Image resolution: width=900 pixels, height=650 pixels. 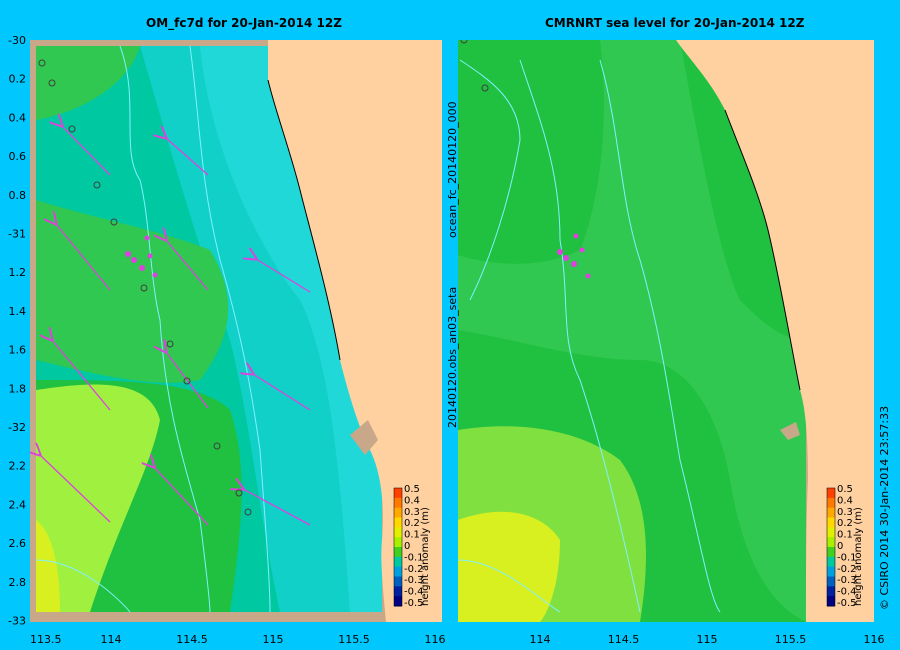 I want to click on latitude-tick-label: 1.6, so click(x=18, y=350).